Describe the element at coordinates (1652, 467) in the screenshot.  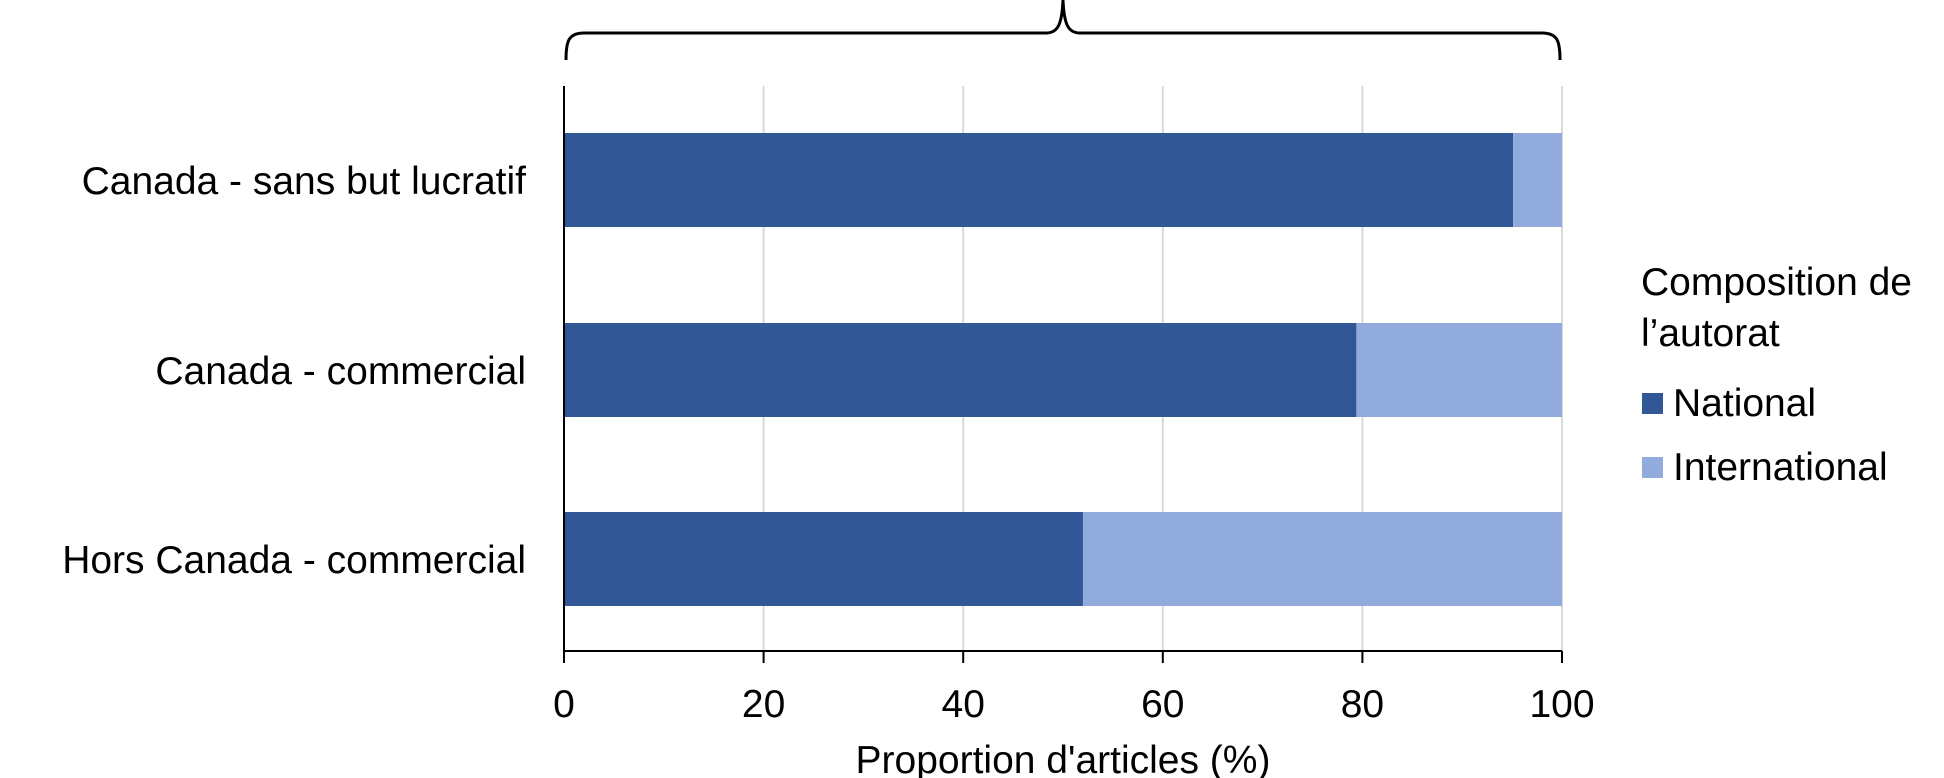
I see `legend-swatch-international` at that location.